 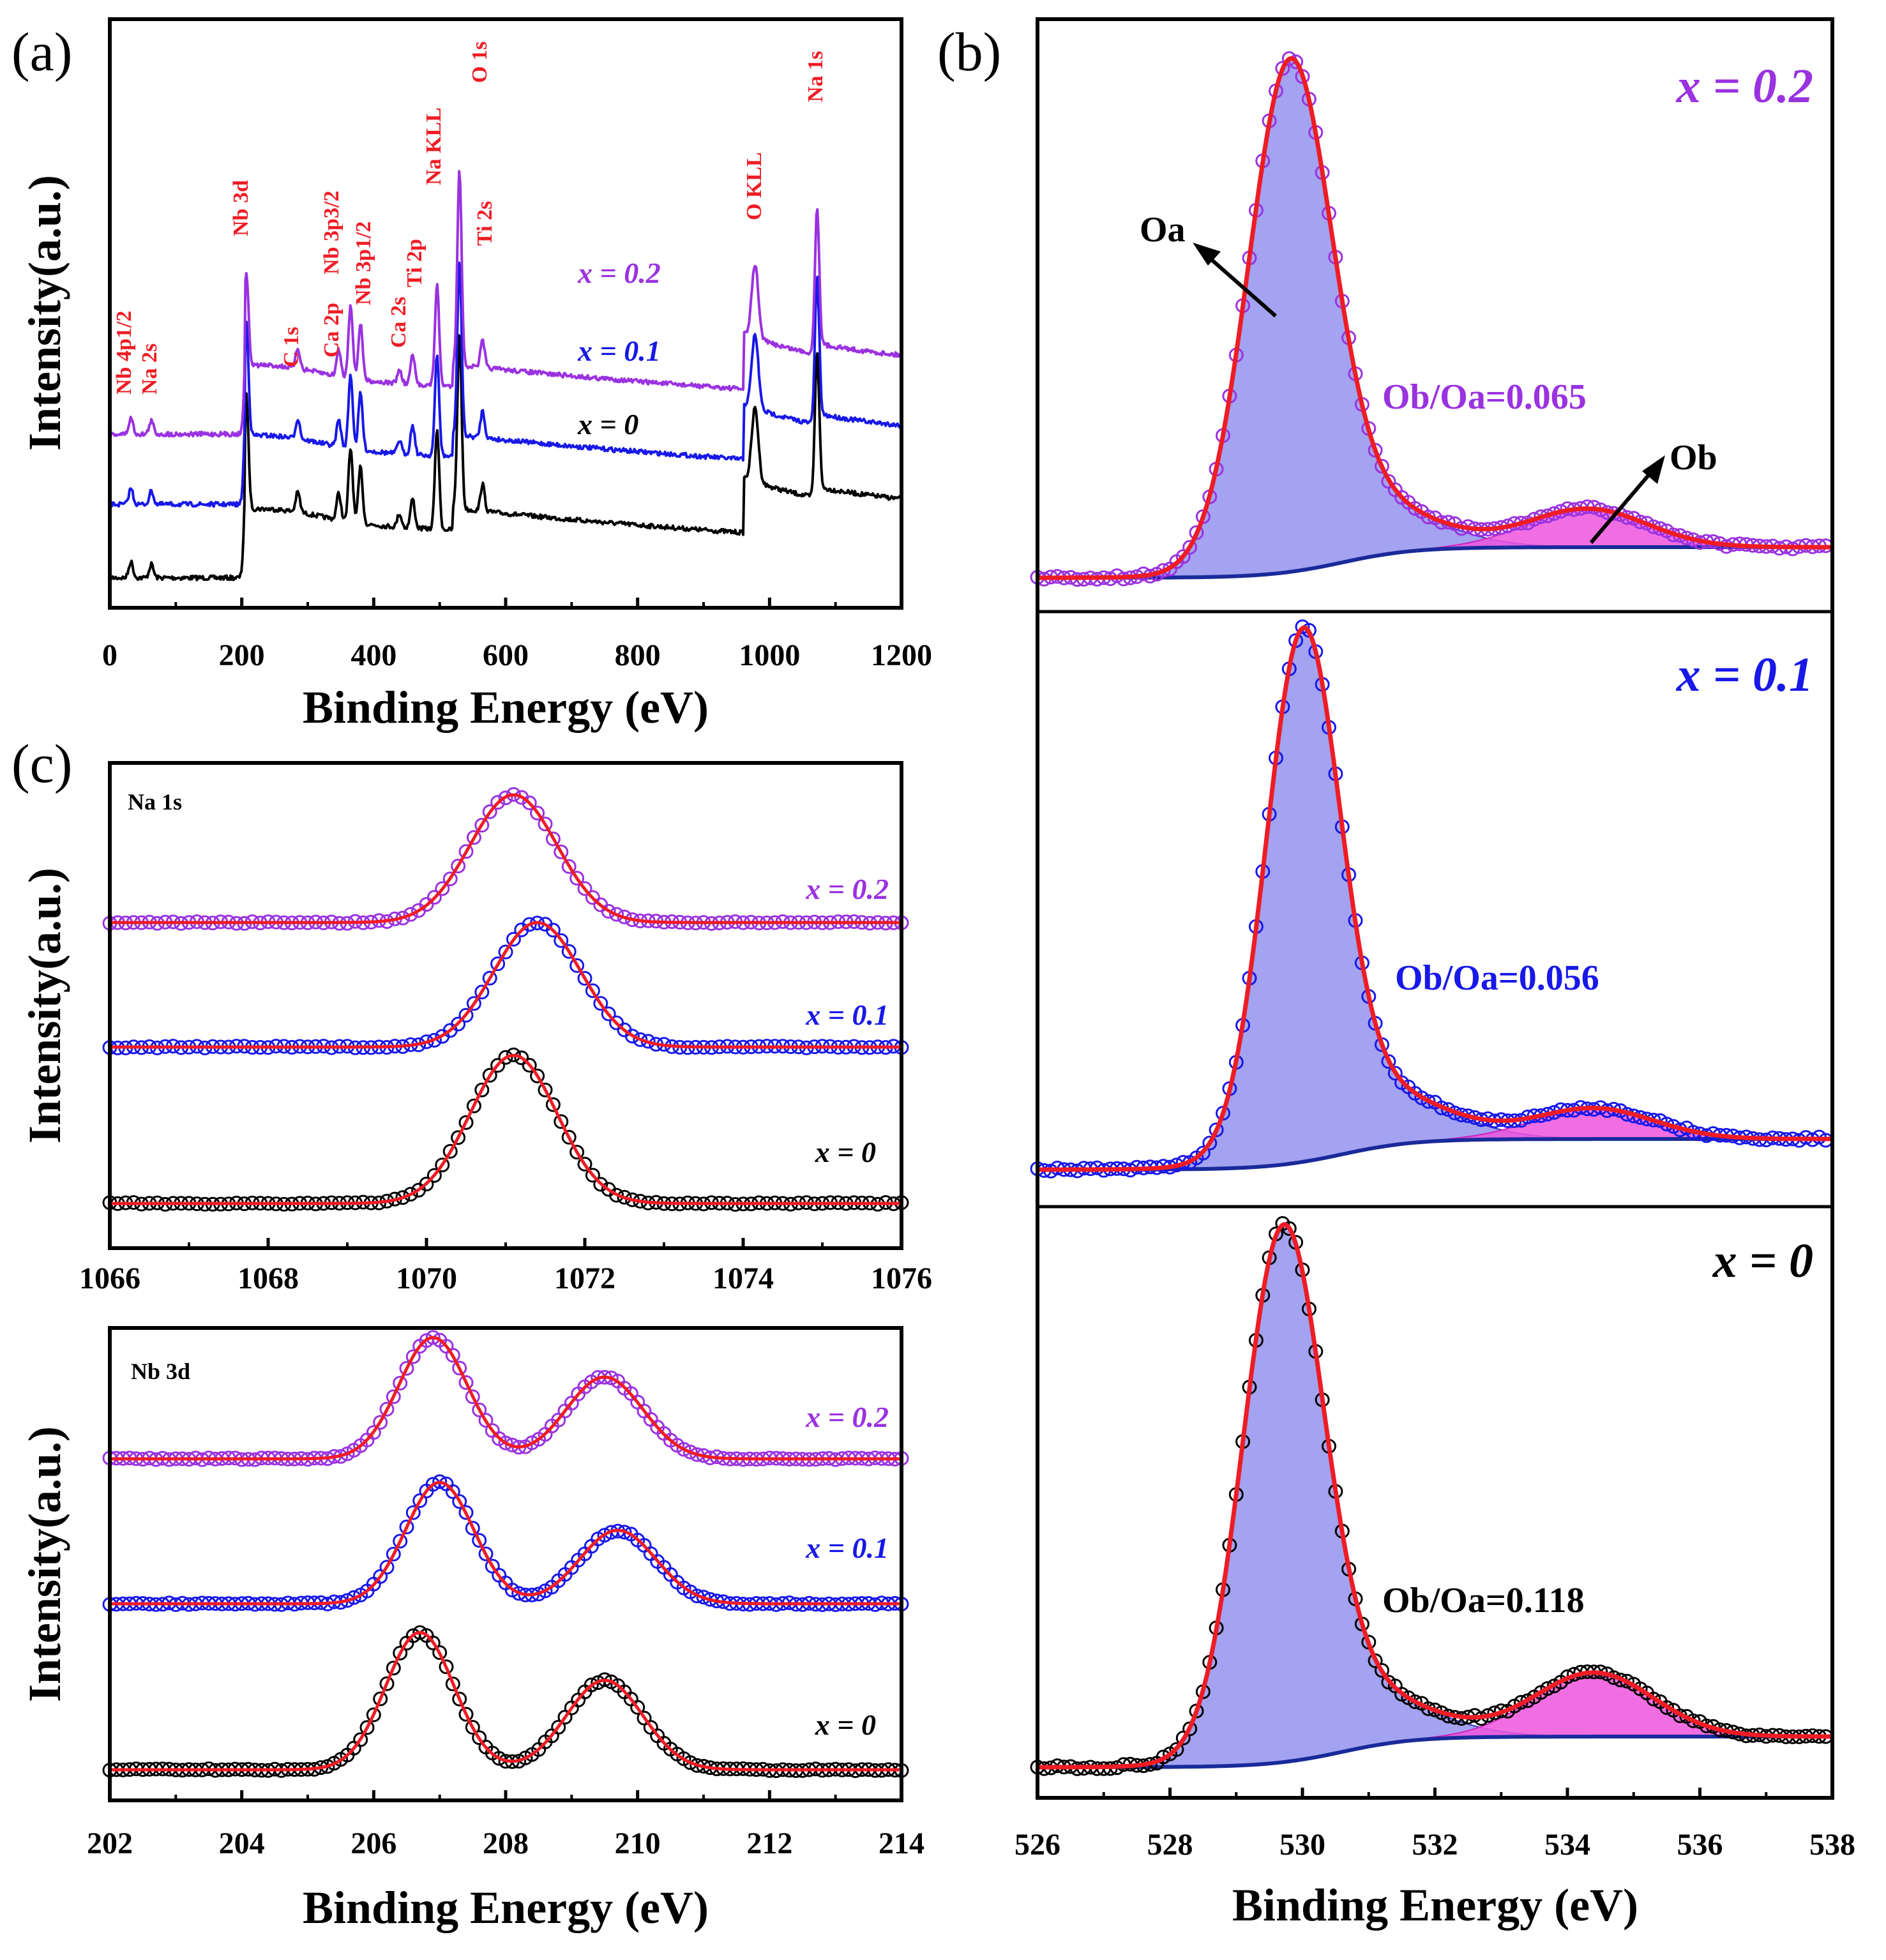 What do you see at coordinates (1435, 1825) in the screenshot?
I see `panel-b-x-ticks: 526 528 530 532 534 536 538` at bounding box center [1435, 1825].